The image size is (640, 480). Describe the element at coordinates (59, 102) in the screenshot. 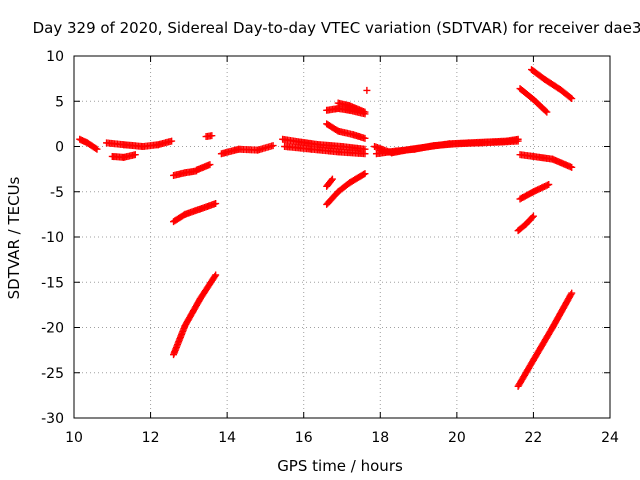

I see `y-tick-label: 5` at that location.